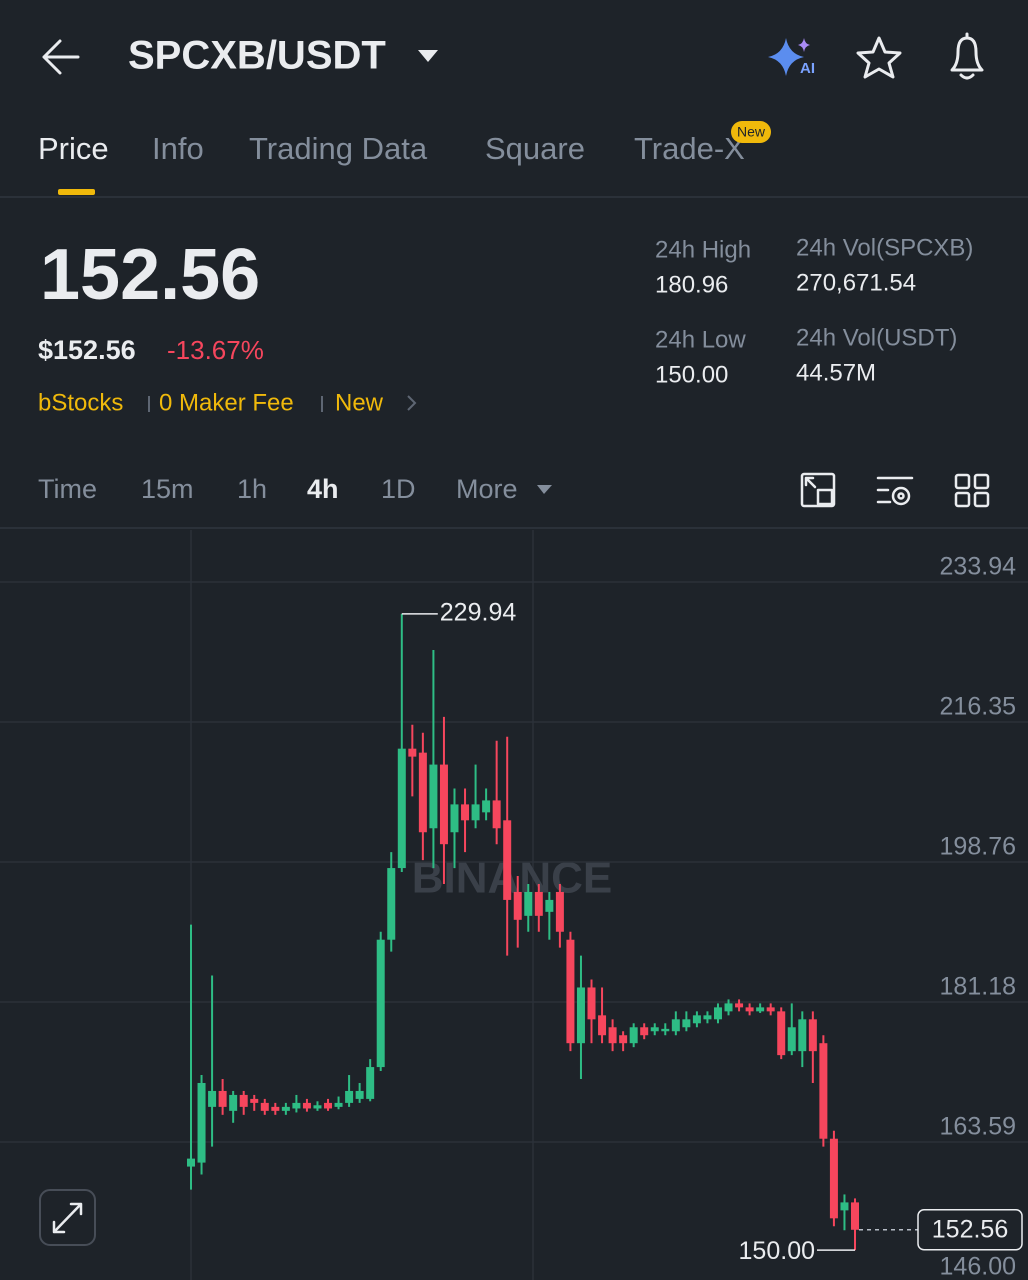  Describe the element at coordinates (338, 148) in the screenshot. I see `tab: Trading Data` at that location.